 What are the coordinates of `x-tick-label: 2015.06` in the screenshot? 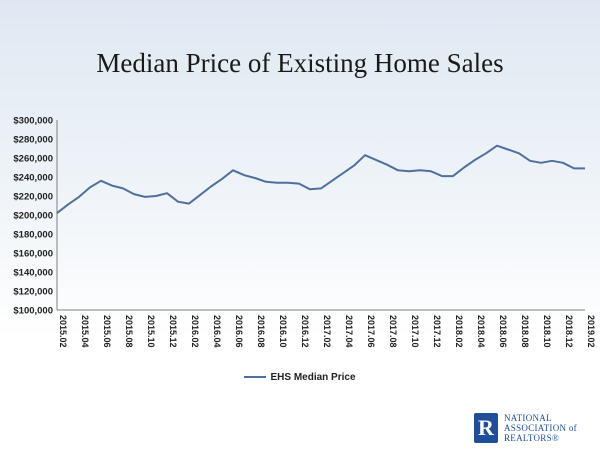 It's located at (107, 331).